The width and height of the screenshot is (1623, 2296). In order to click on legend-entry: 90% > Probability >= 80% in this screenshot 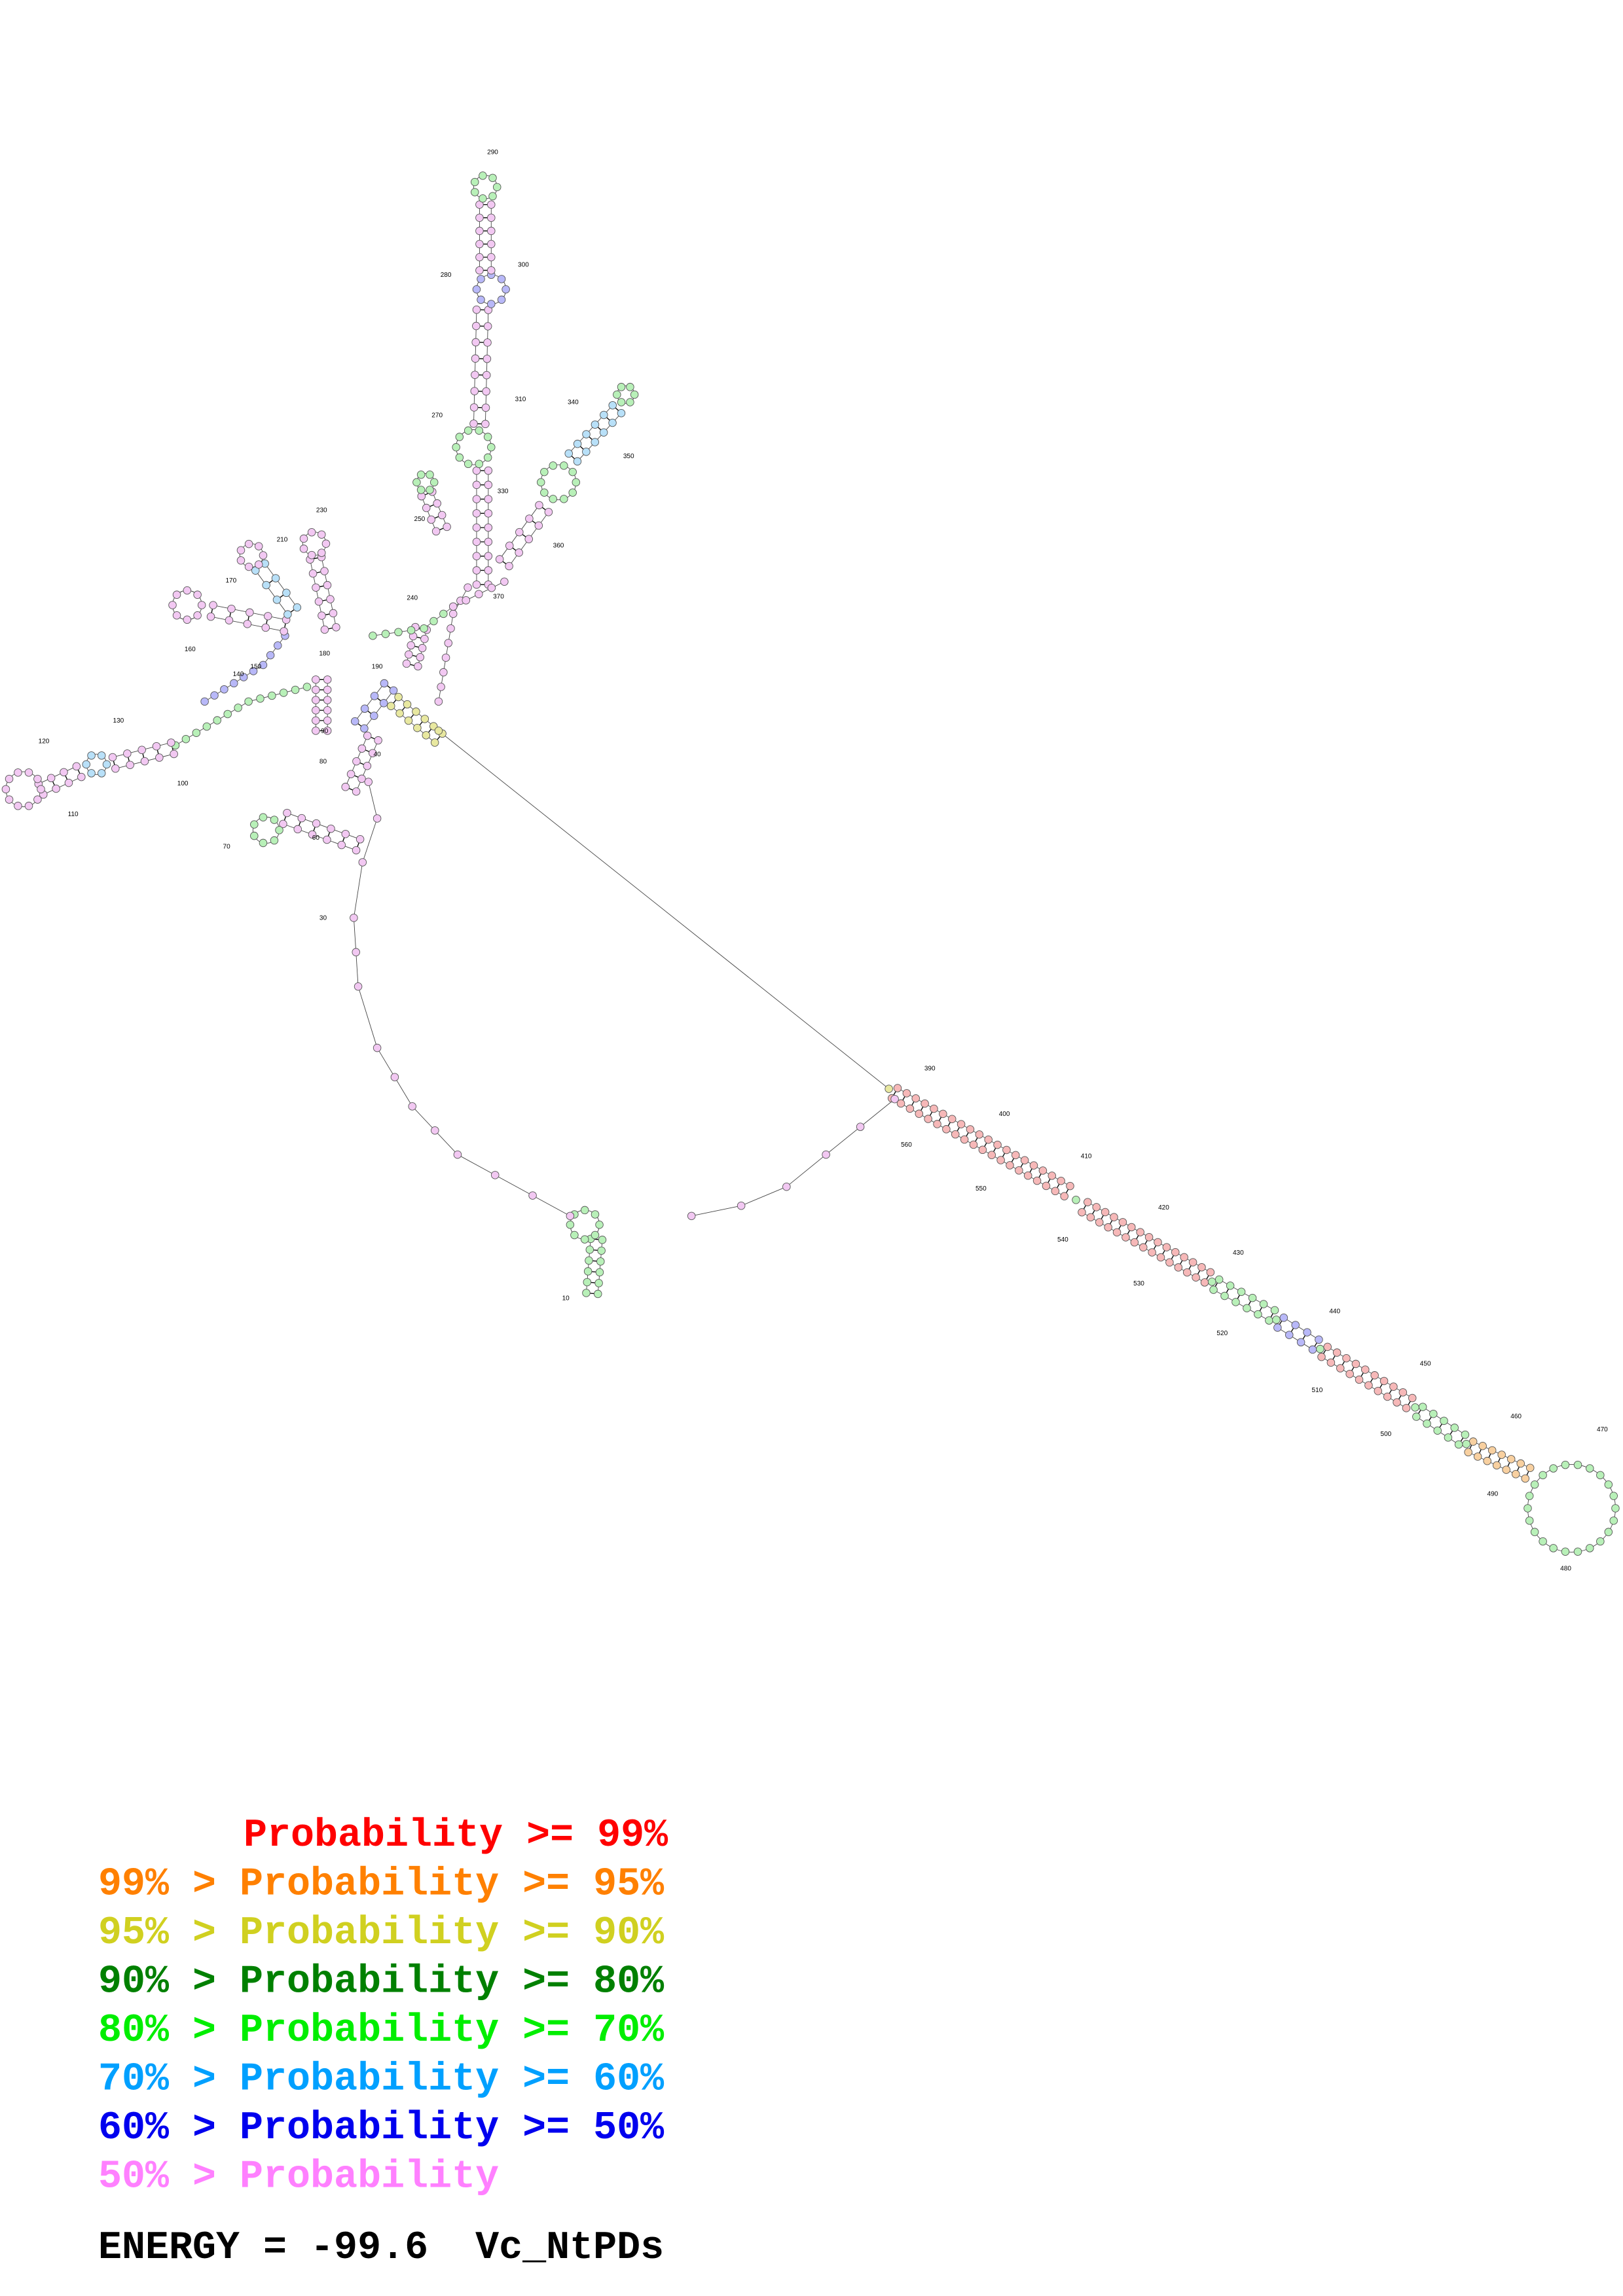, I will do `click(381, 1982)`.